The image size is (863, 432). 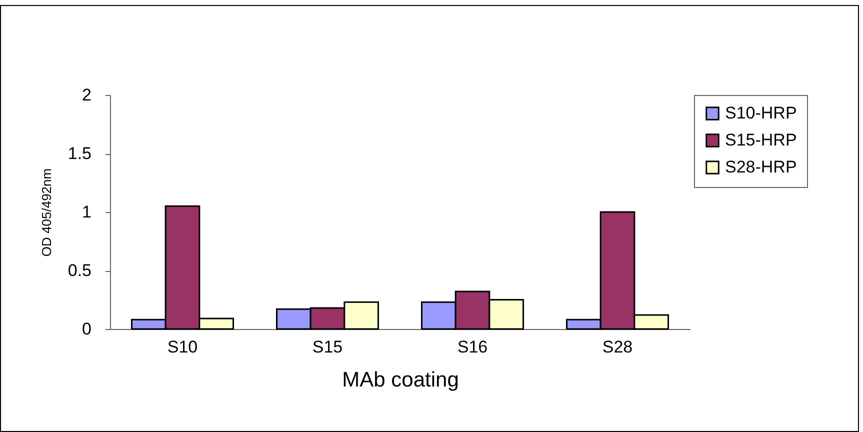 What do you see at coordinates (80, 270) in the screenshot?
I see `y-tick-label: 0.5` at bounding box center [80, 270].